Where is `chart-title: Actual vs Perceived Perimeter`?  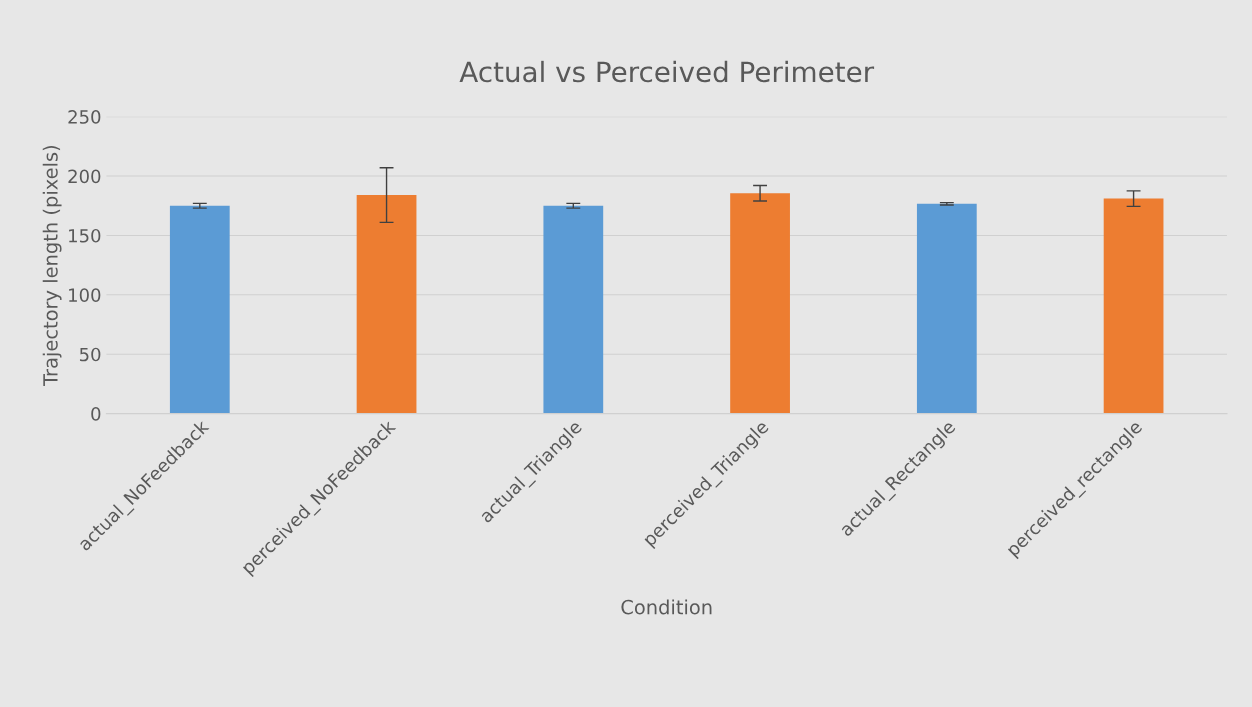
chart-title: Actual vs Perceived Perimeter is located at coordinates (667, 71).